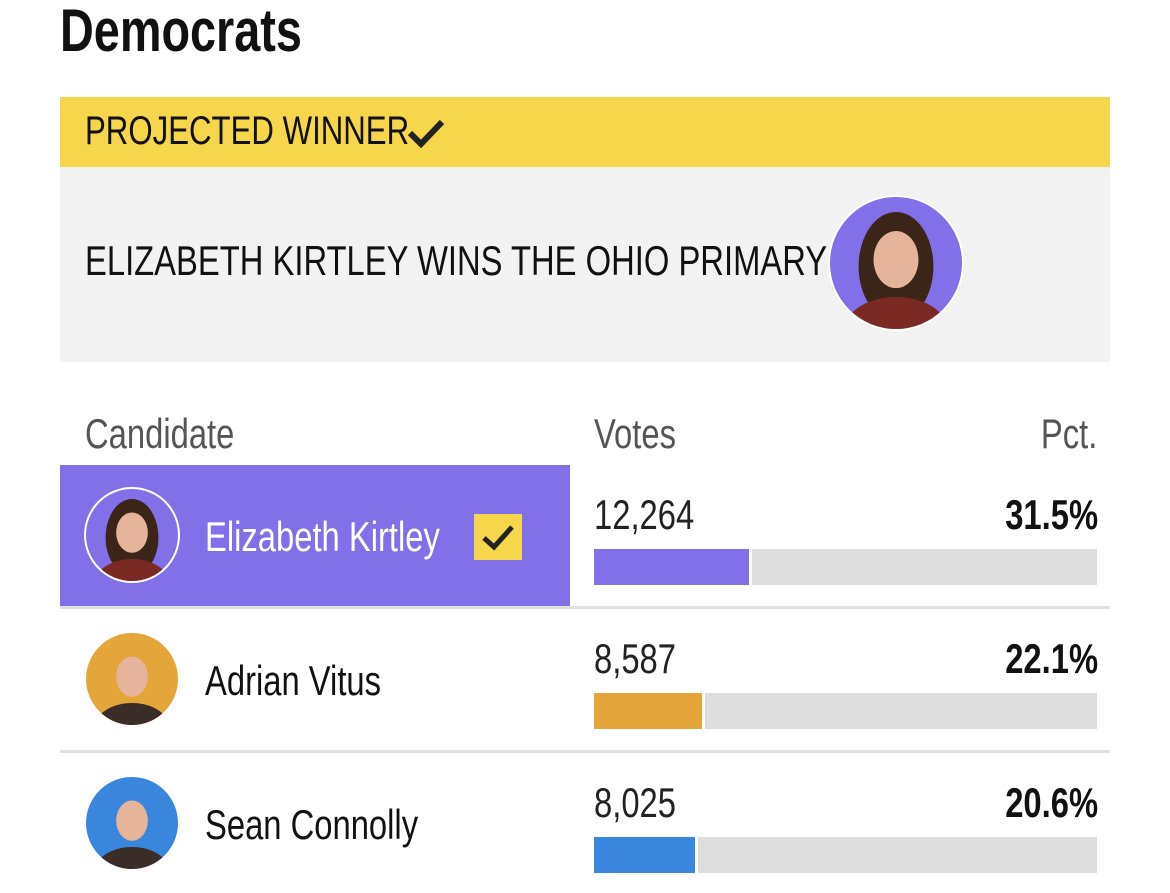  I want to click on votes: 8,025, so click(646, 803).